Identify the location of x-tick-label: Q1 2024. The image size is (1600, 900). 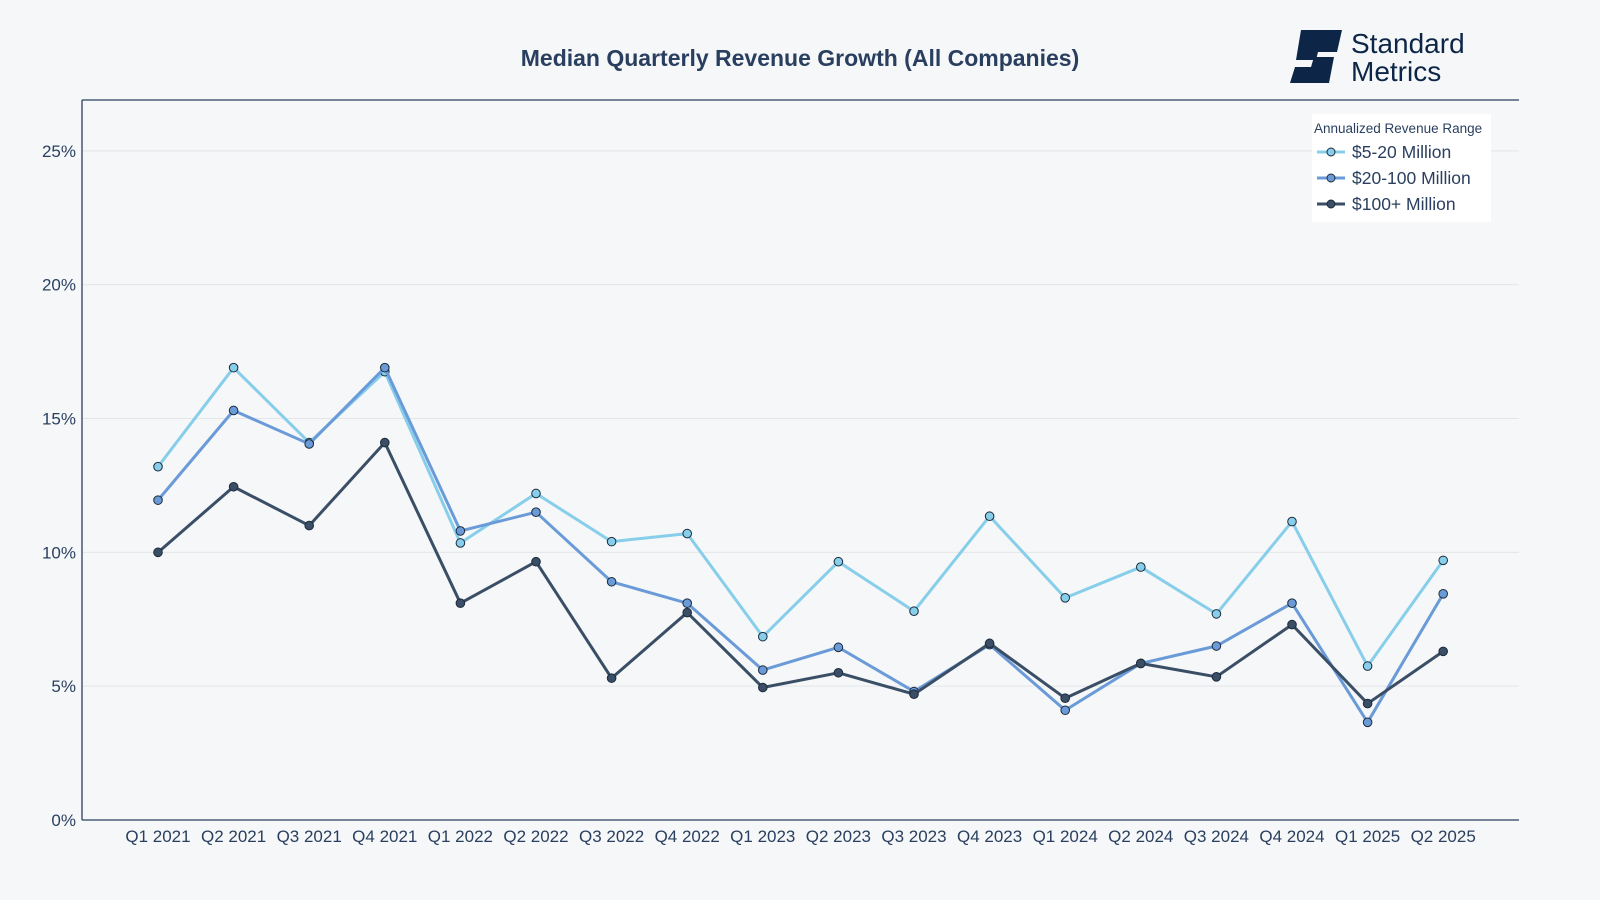
(1065, 836).